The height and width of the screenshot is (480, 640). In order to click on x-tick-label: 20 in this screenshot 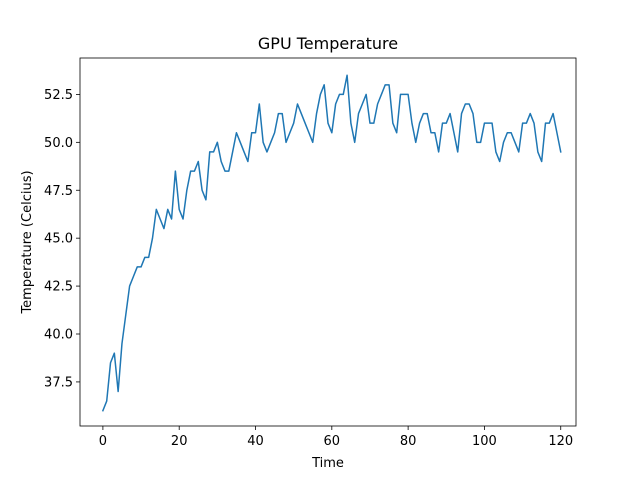, I will do `click(179, 441)`.